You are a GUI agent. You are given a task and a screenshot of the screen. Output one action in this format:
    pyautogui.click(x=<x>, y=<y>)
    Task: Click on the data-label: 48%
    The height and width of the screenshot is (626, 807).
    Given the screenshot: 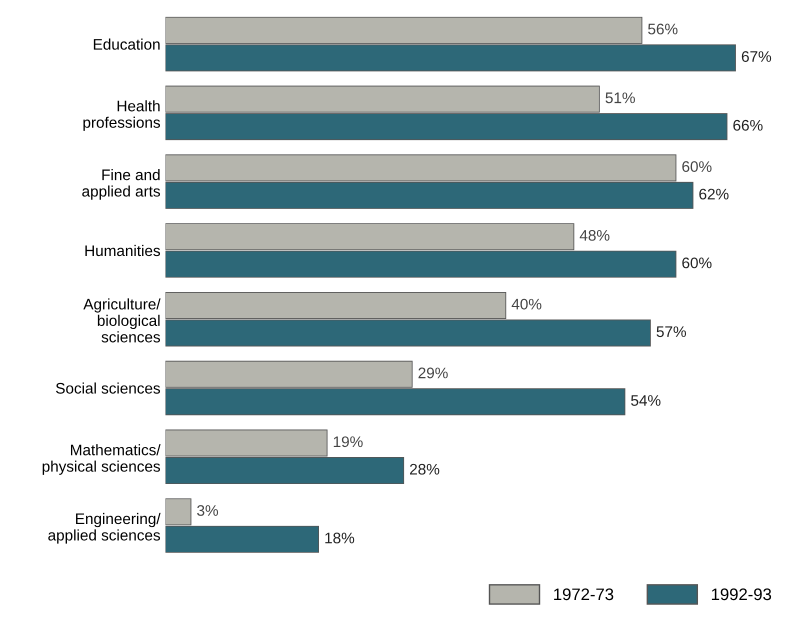 What is the action you would take?
    pyautogui.click(x=595, y=235)
    